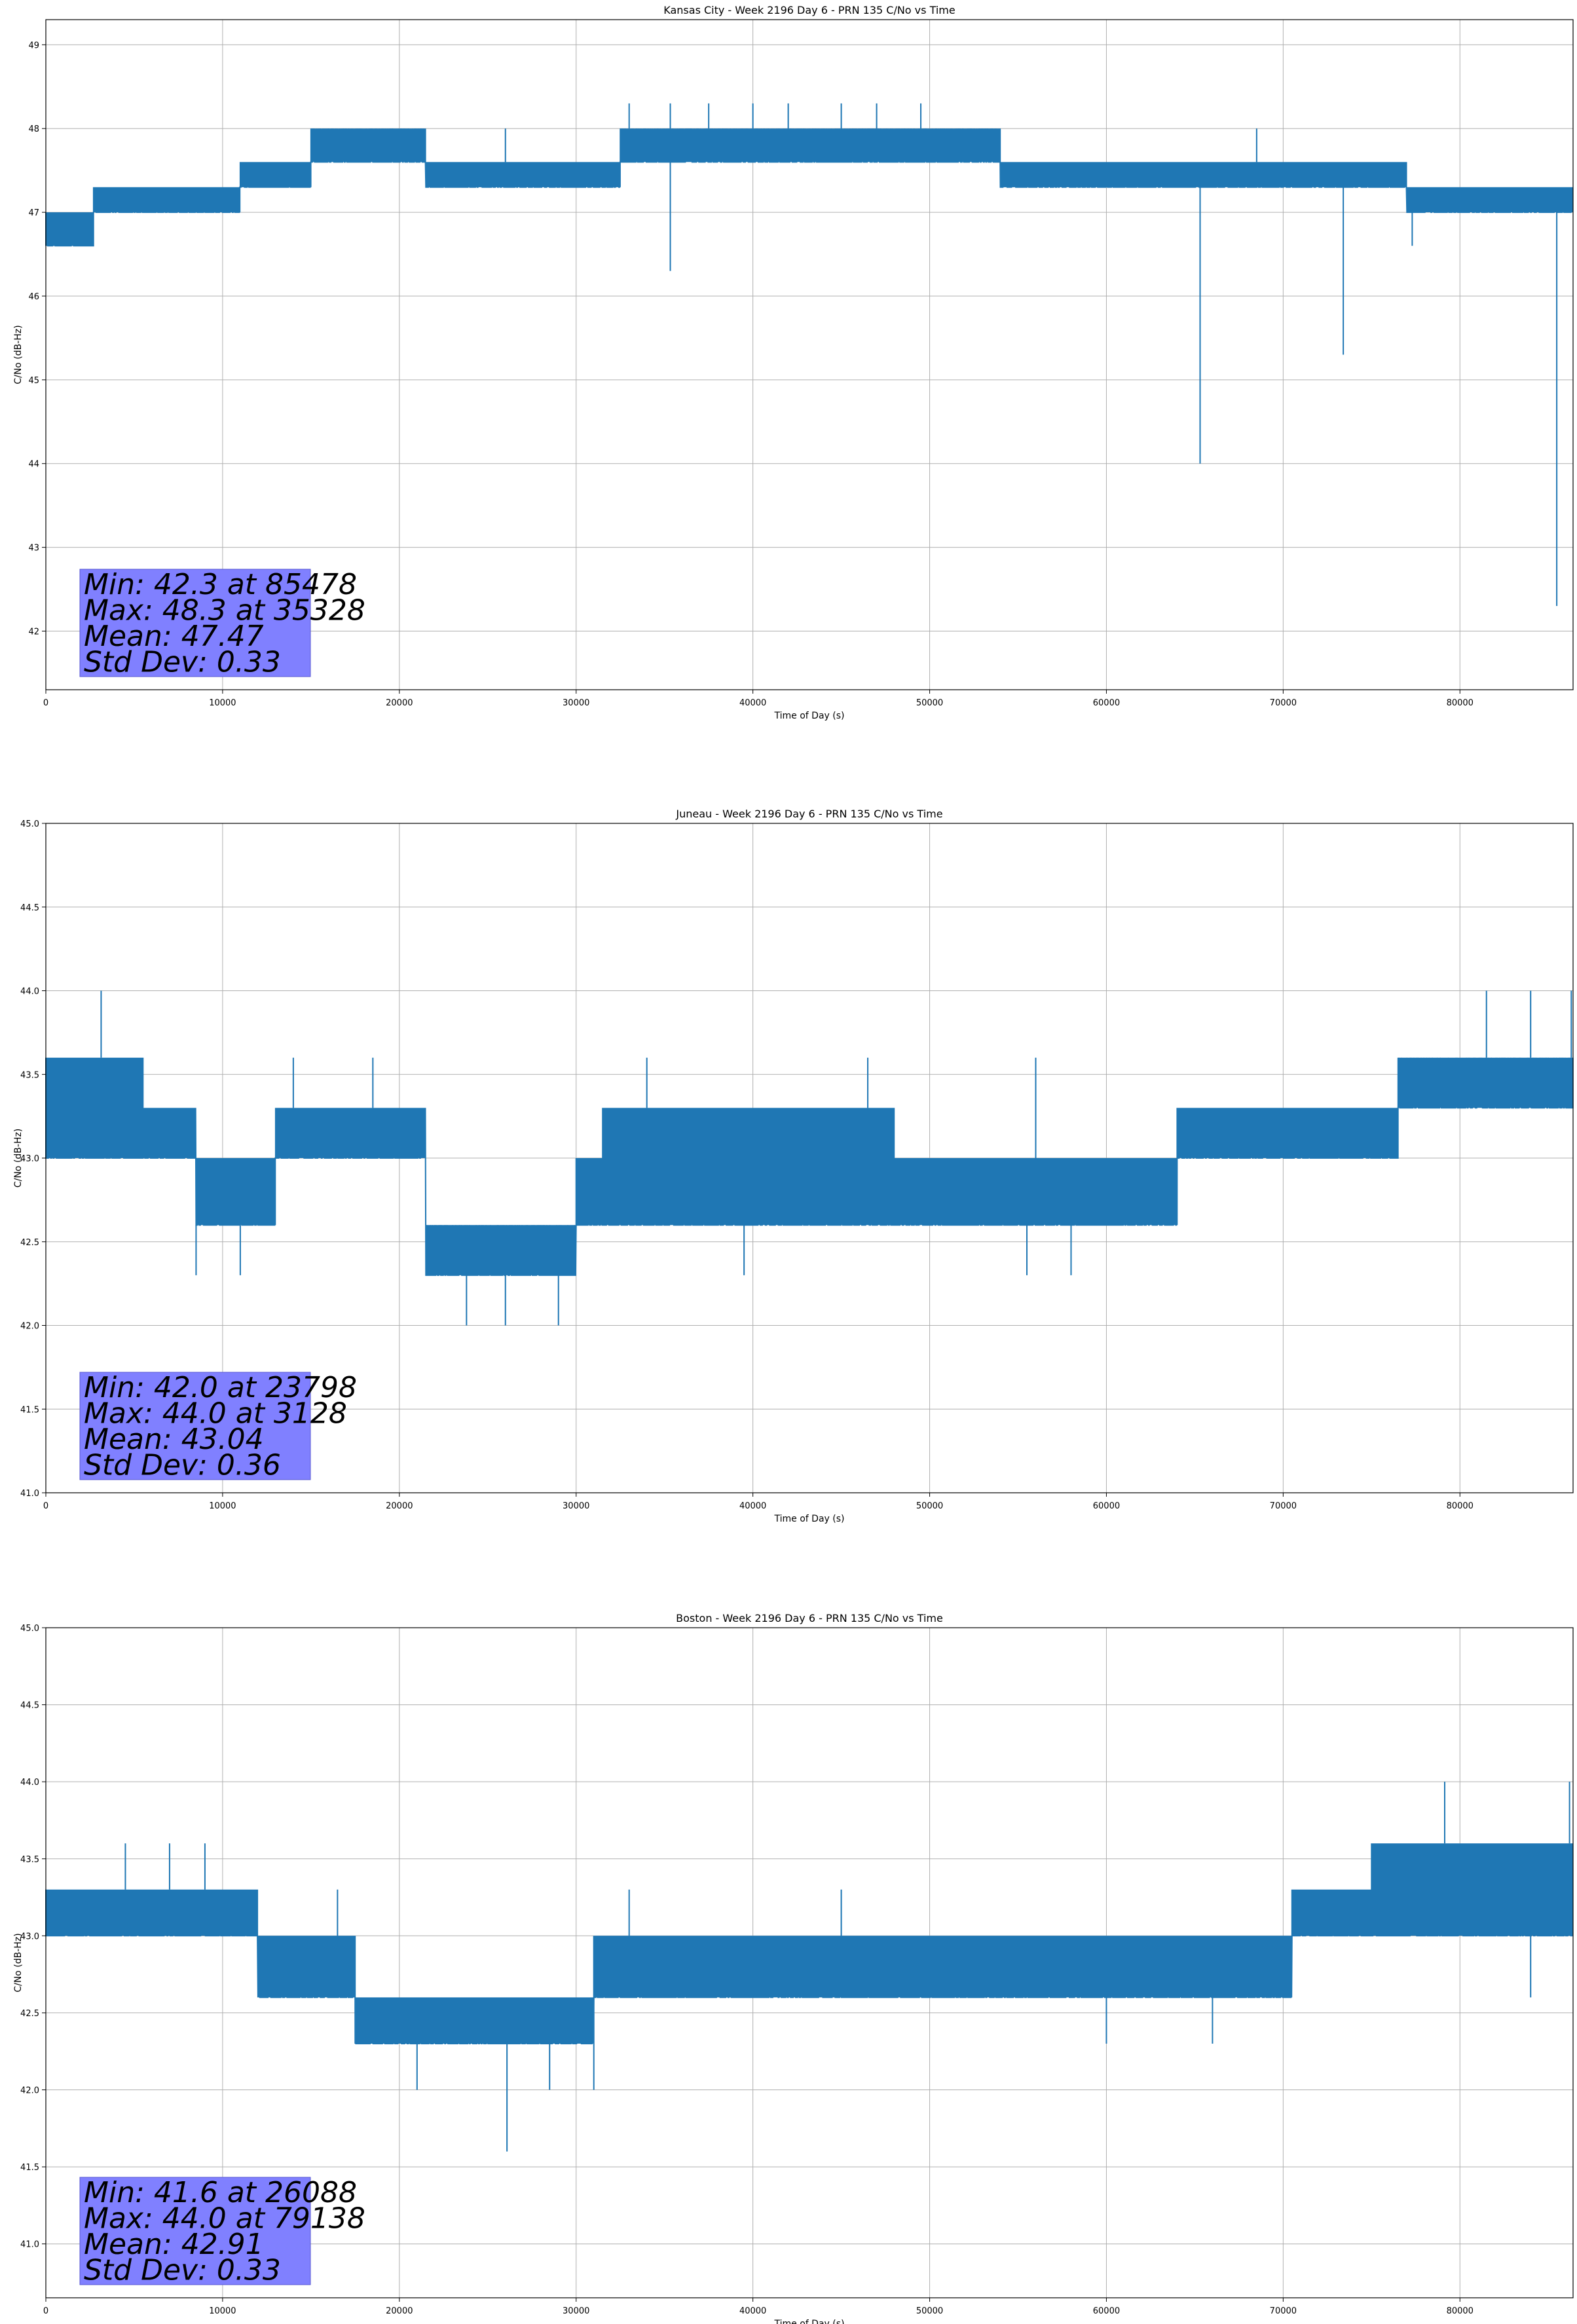 The width and height of the screenshot is (1577, 2324). What do you see at coordinates (33, 381) in the screenshot?
I see `y-tick-label: 45` at bounding box center [33, 381].